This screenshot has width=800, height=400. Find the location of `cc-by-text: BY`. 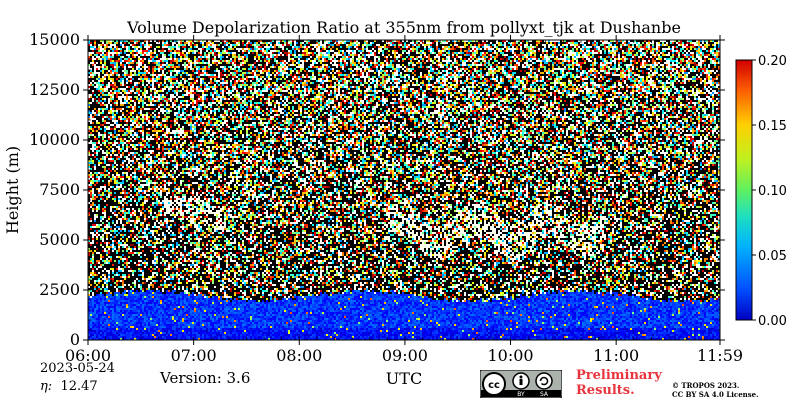

cc-by-text: BY is located at coordinates (521, 394).